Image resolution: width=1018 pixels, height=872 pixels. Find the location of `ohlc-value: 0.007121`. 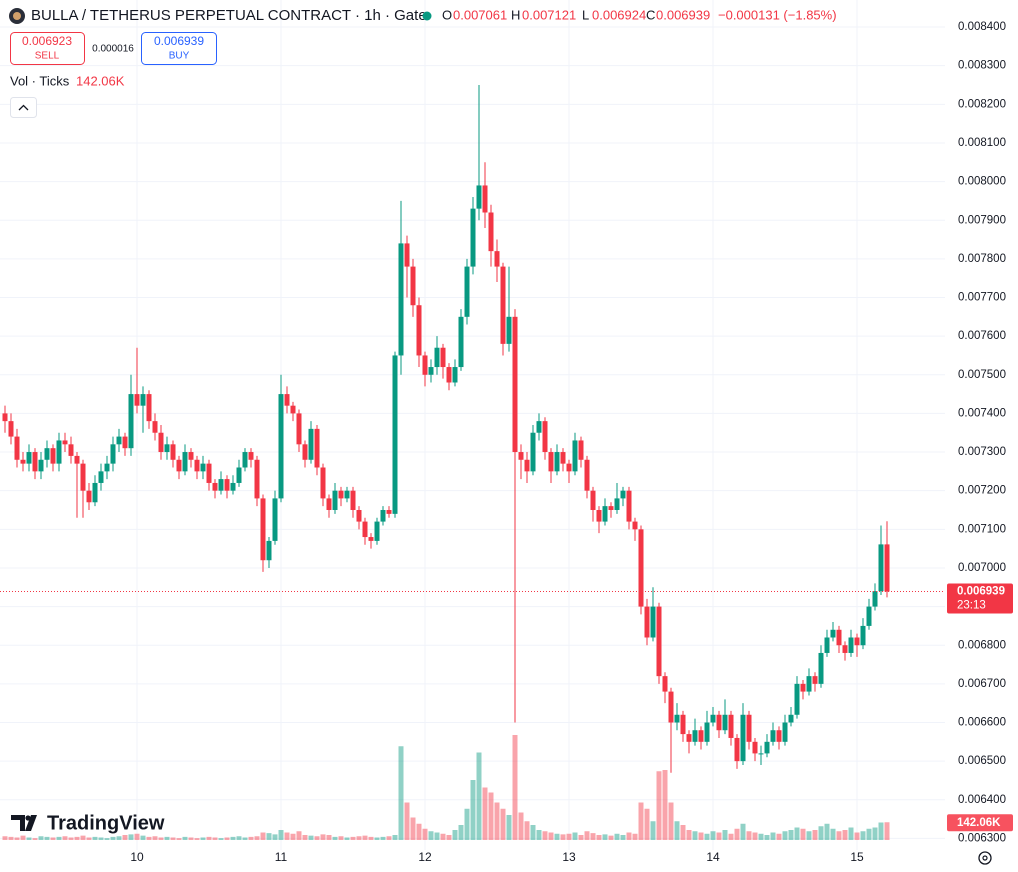

ohlc-value: 0.007121 is located at coordinates (549, 14).